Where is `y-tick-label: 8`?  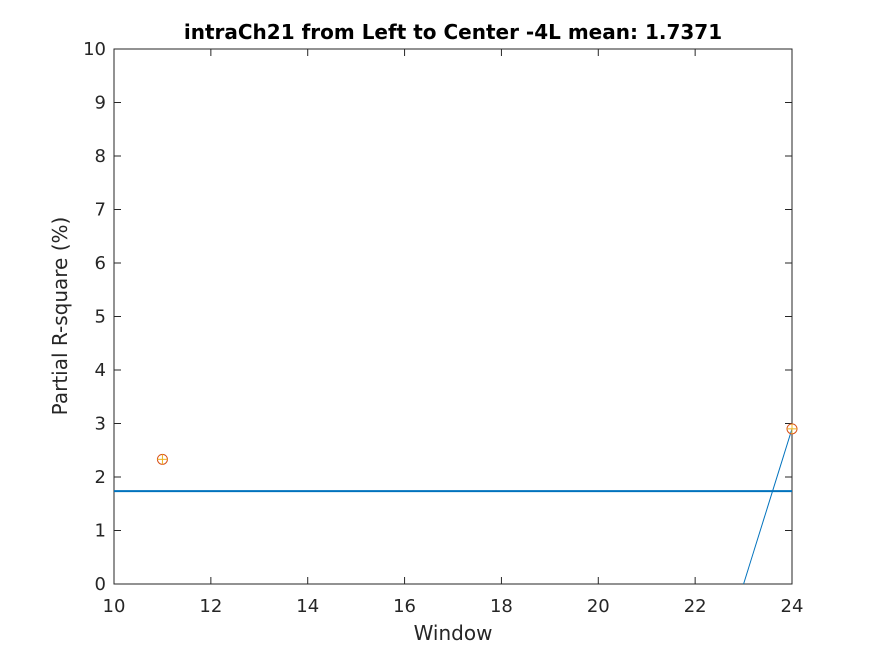 y-tick-label: 8 is located at coordinates (100, 156).